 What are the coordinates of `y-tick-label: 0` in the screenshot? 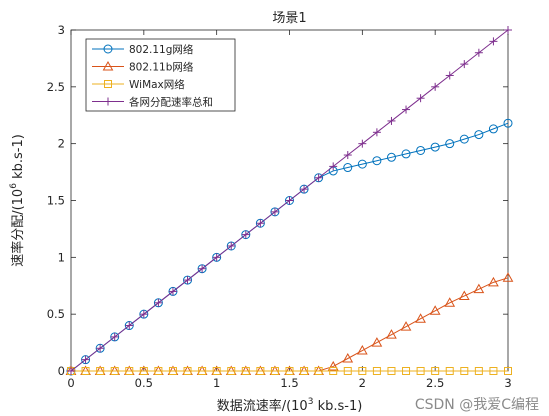 It's located at (61, 371).